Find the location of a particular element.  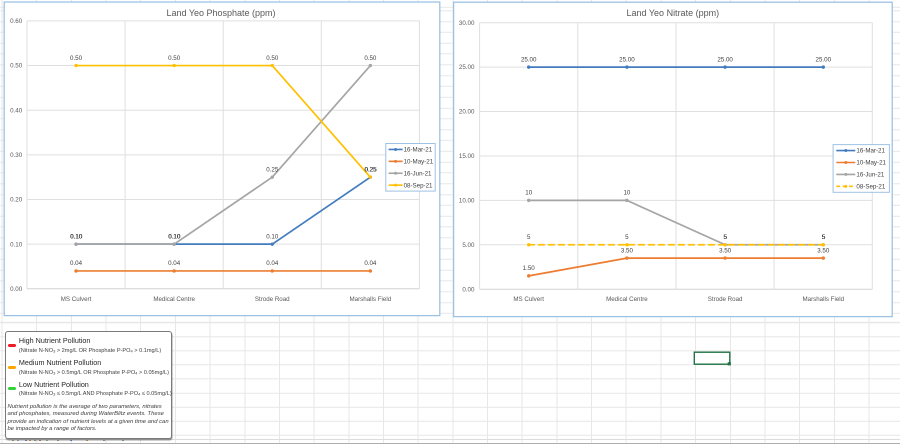

svg-text: Land Yeo Phosphate (ppm) is located at coordinates (220, 13).